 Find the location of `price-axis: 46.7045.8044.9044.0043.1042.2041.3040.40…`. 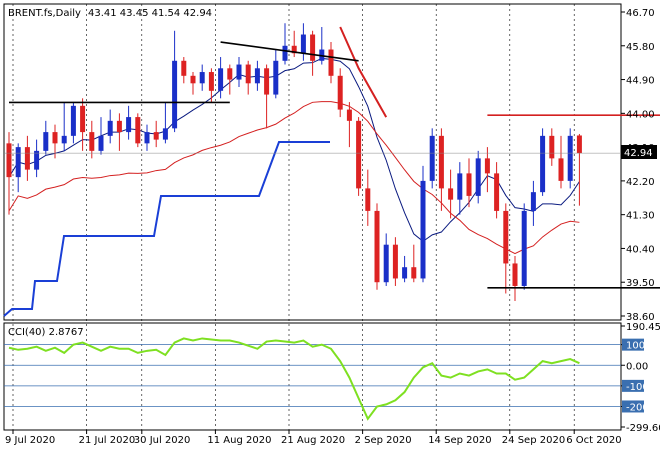

price-axis: 46.7045.8044.9044.0043.1042.2041.3040.40… is located at coordinates (638, 165).